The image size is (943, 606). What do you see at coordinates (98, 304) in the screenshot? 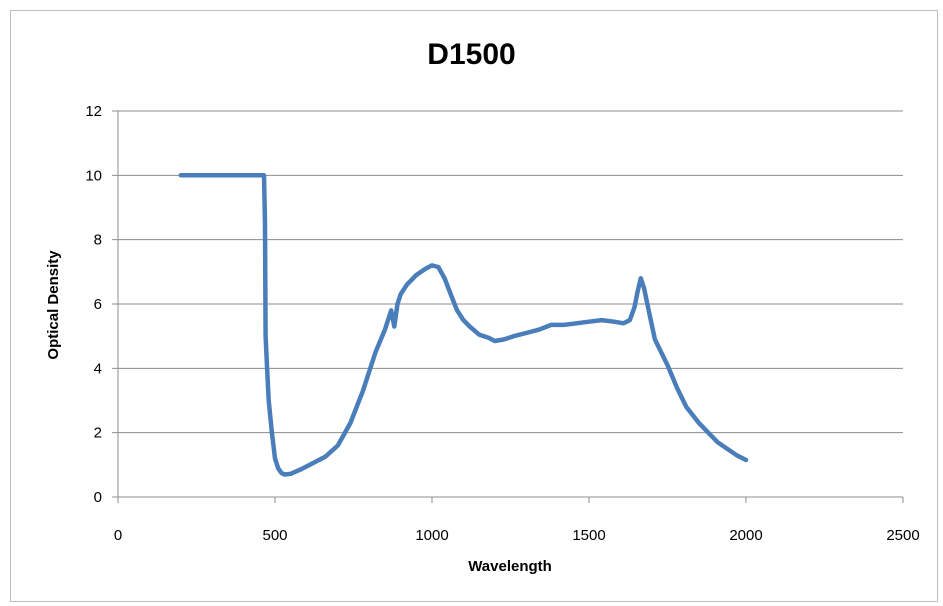
I see `y-tick-label: 6` at bounding box center [98, 304].